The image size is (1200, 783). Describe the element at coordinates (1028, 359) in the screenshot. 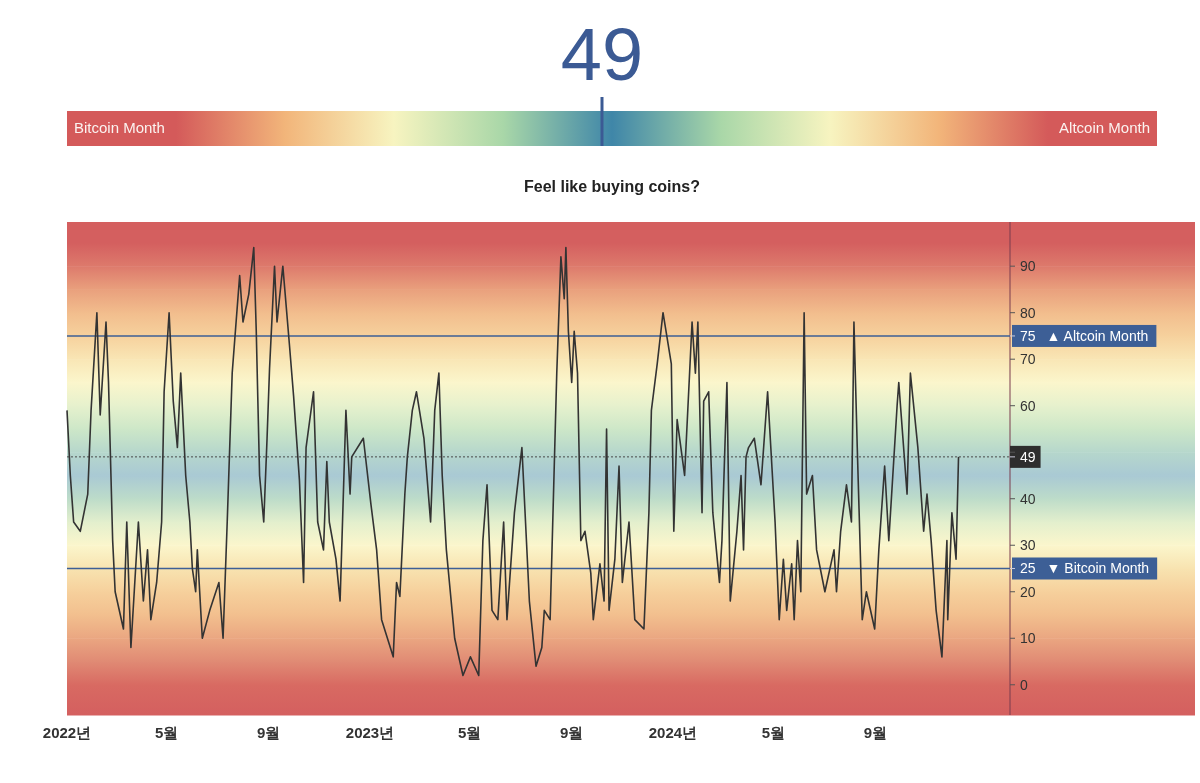

I see `y-tick-label: 70` at that location.